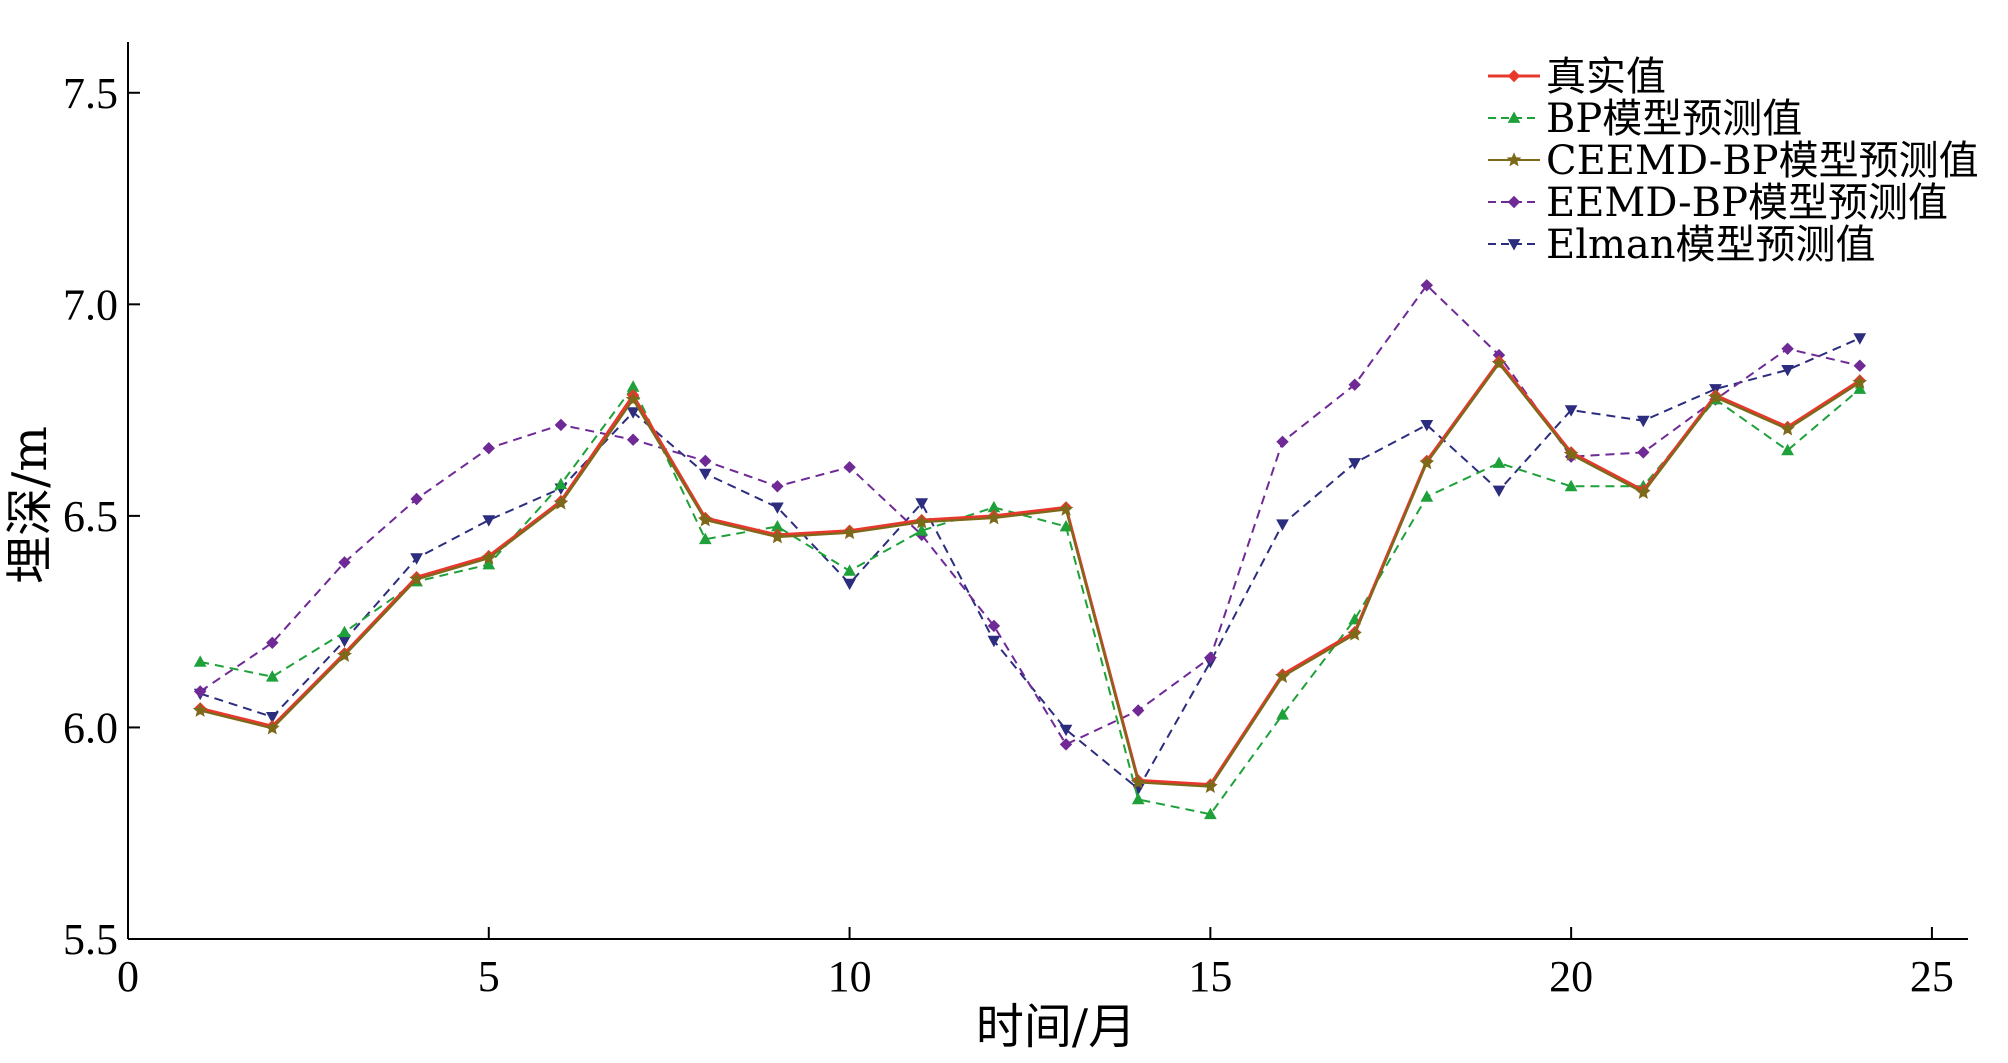 This screenshot has width=2008, height=1063. What do you see at coordinates (489, 976) in the screenshot?
I see `x-tick-label: 5` at bounding box center [489, 976].